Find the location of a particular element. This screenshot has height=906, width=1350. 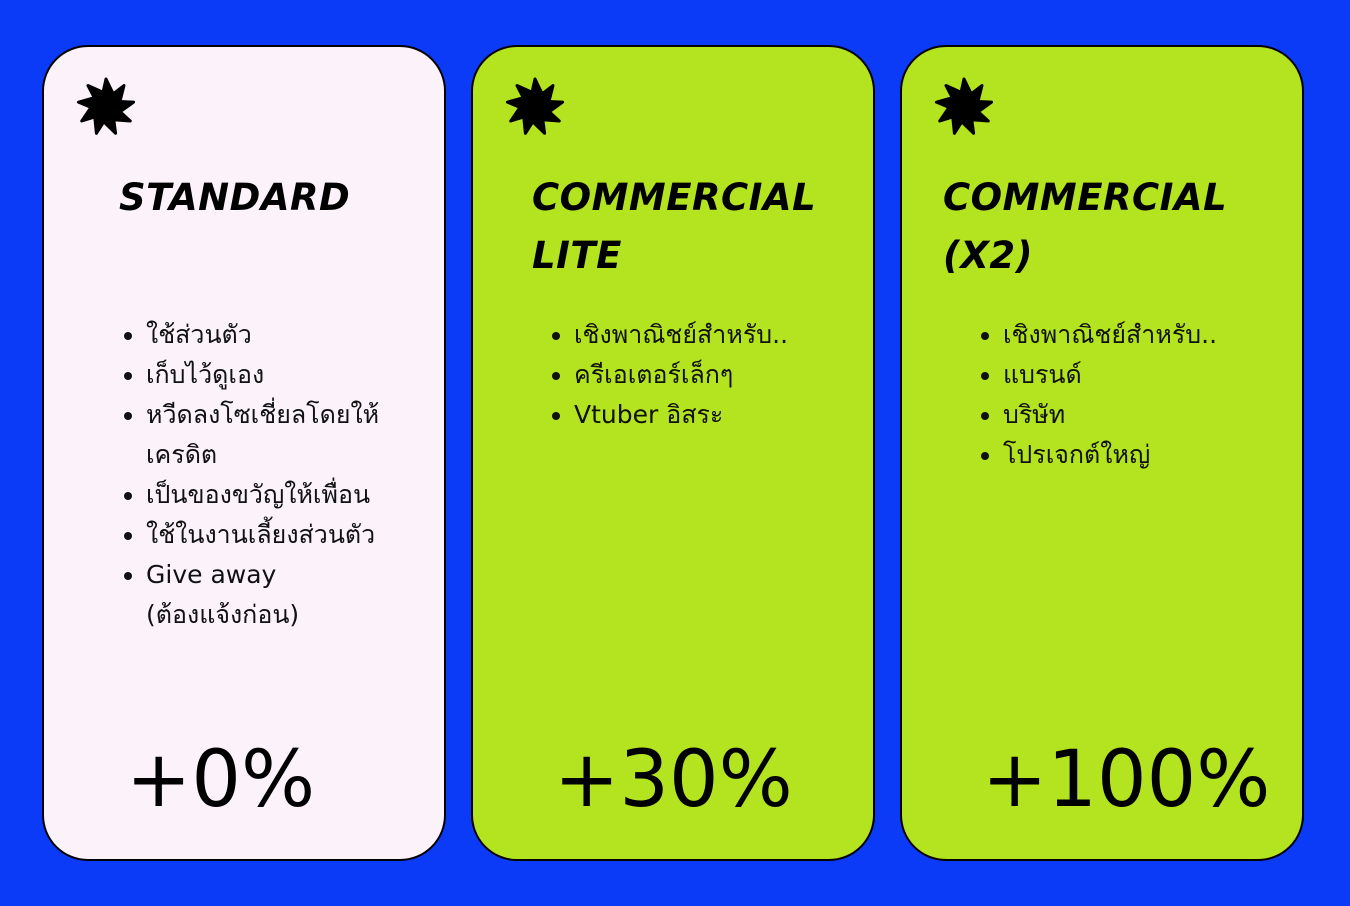

card-title: STANDARD is located at coordinates (235, 197).